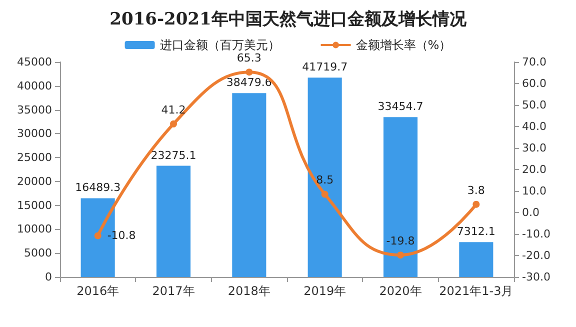  I want to click on chart-title: 2016-2021年中国天然气进口金额及增长情况, so click(289, 20).